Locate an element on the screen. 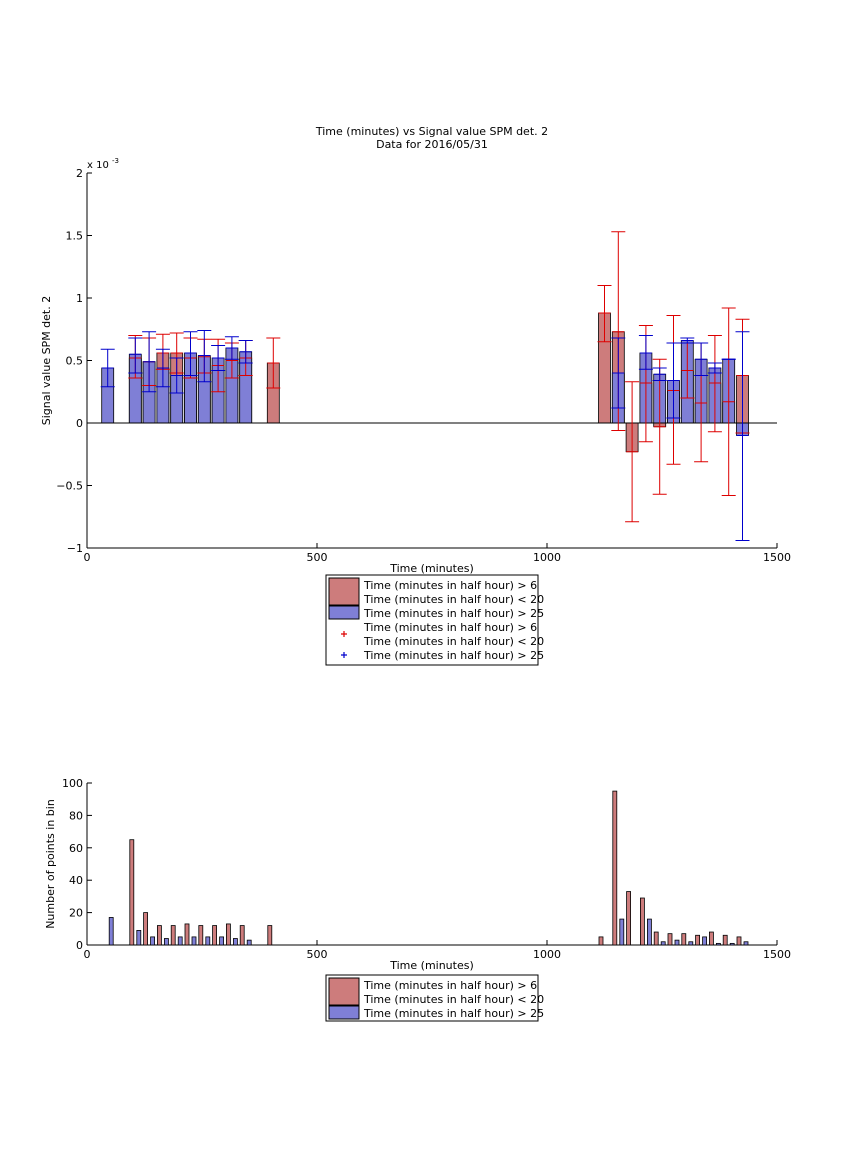 This screenshot has width=864, height=1152. legend-marker-blue is located at coordinates (344, 655).